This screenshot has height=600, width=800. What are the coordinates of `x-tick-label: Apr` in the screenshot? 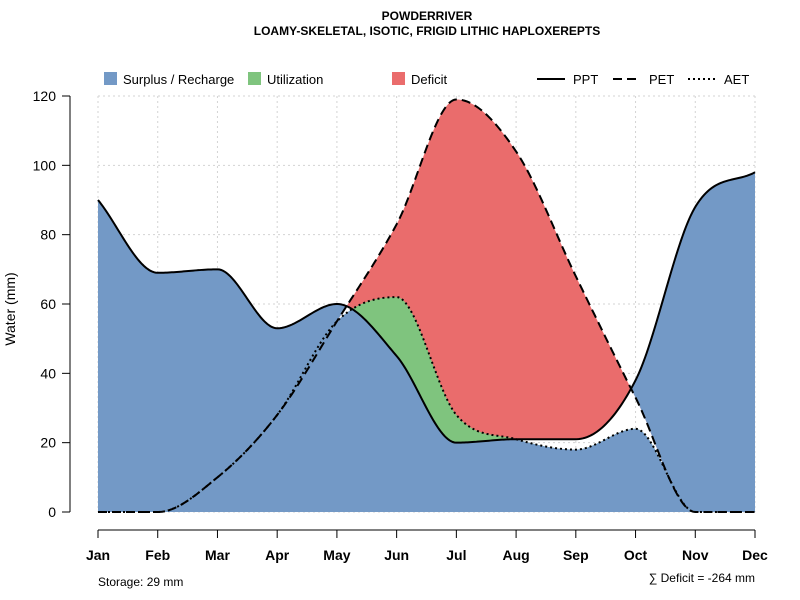 It's located at (277, 555).